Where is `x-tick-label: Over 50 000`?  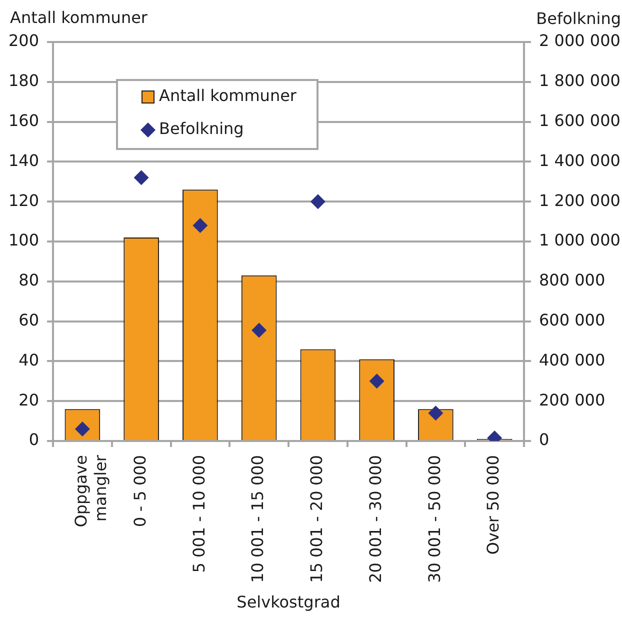
x-tick-label: Over 50 000 is located at coordinates (493, 505).